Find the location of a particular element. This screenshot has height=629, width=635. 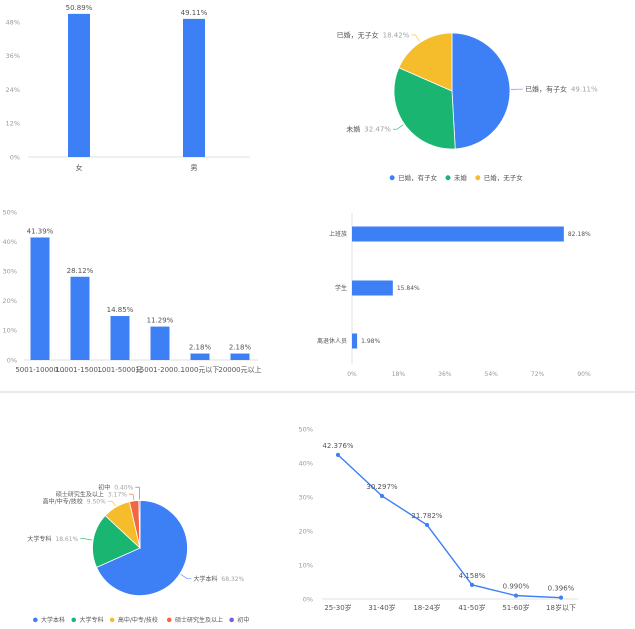

bar-value-label: 1.98% is located at coordinates (370, 341).